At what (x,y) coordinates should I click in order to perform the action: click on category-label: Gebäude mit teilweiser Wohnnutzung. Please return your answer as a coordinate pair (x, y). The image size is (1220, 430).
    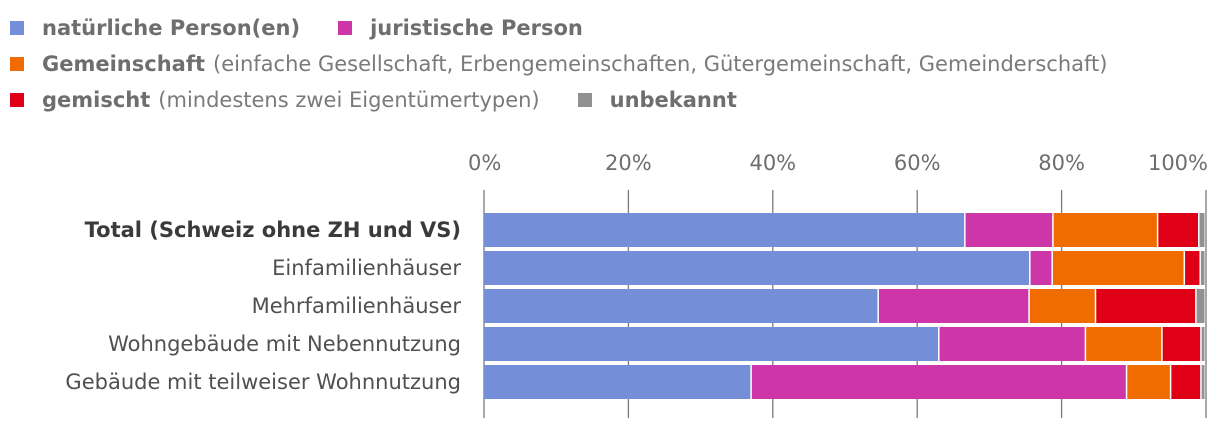
    Looking at the image, I should click on (263, 382).